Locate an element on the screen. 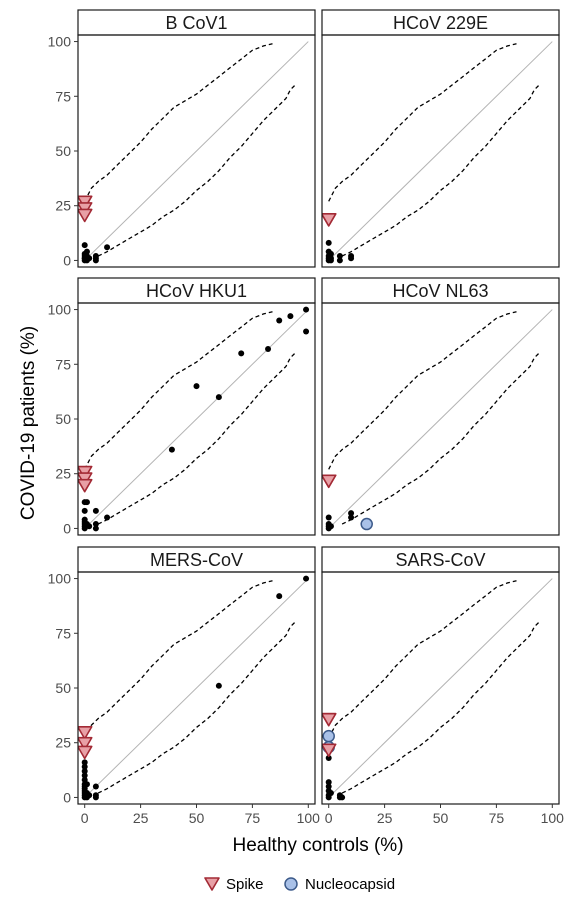  y-axis-title: COVID-19 patients (%) is located at coordinates (28, 423).